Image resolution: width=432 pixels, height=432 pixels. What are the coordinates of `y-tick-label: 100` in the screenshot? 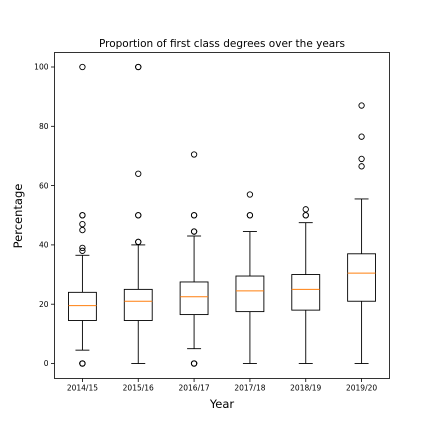 It's located at (41, 67).